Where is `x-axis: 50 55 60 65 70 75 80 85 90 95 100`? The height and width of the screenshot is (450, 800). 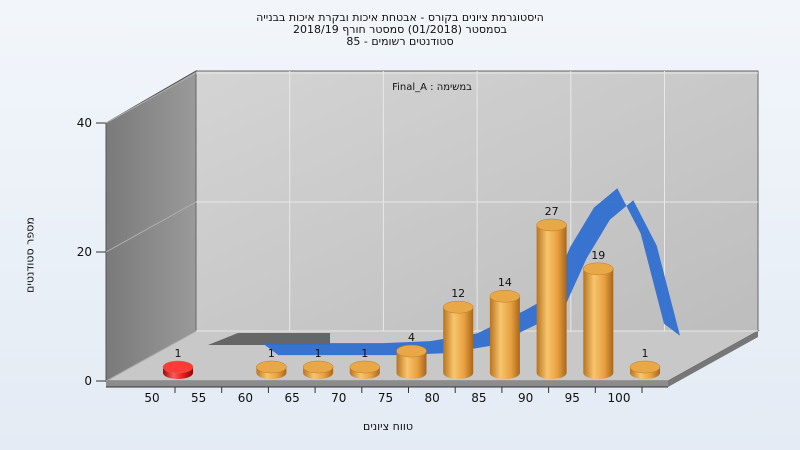
x-axis: 50 55 60 65 70 75 80 85 90 95 100 is located at coordinates (387, 395).